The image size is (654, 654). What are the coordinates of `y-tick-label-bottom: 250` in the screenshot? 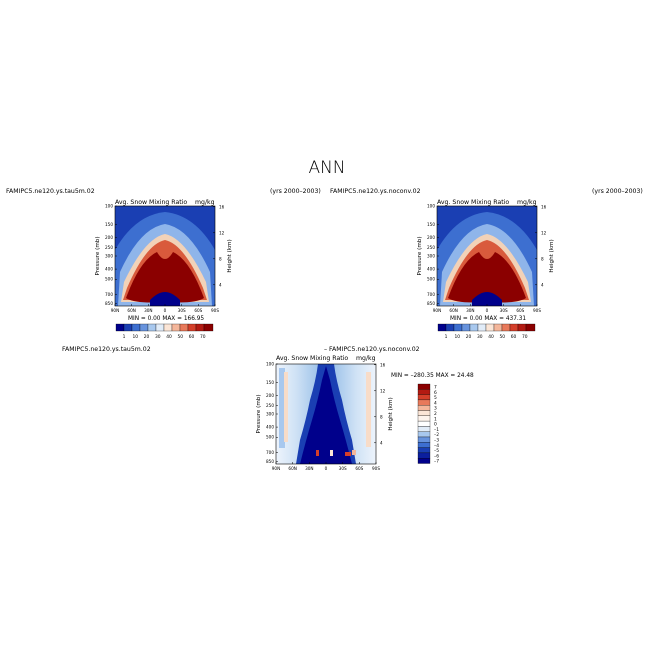 It's located at (270, 405).